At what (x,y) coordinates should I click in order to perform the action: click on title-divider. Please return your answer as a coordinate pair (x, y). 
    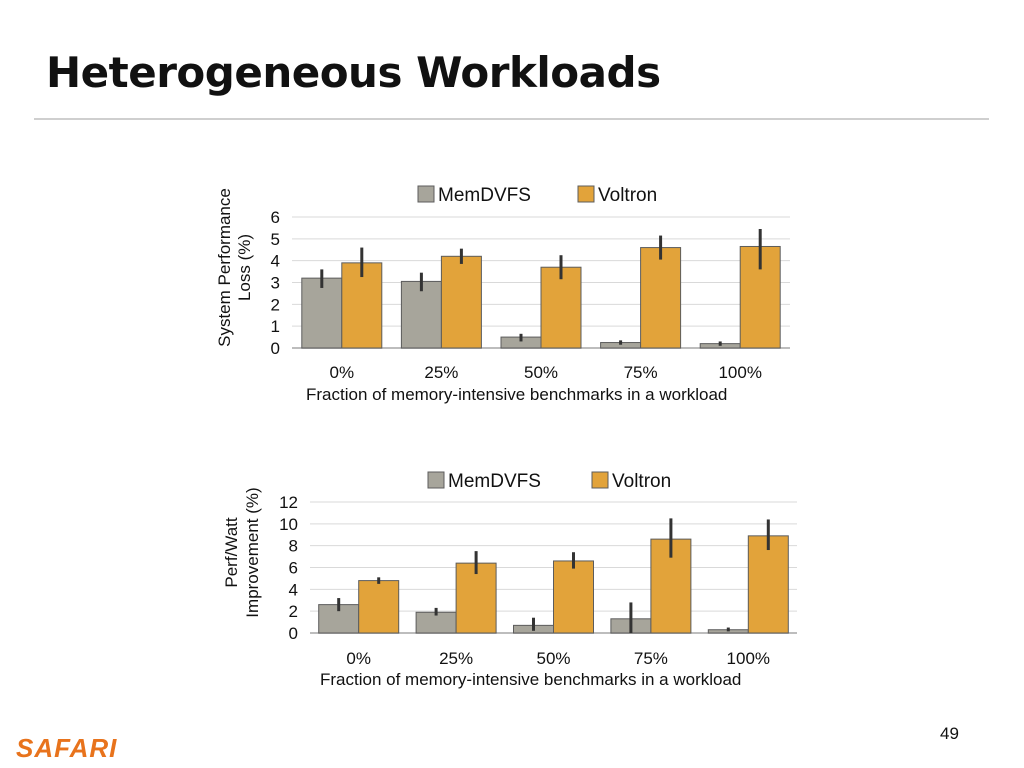
    Looking at the image, I should click on (511, 119).